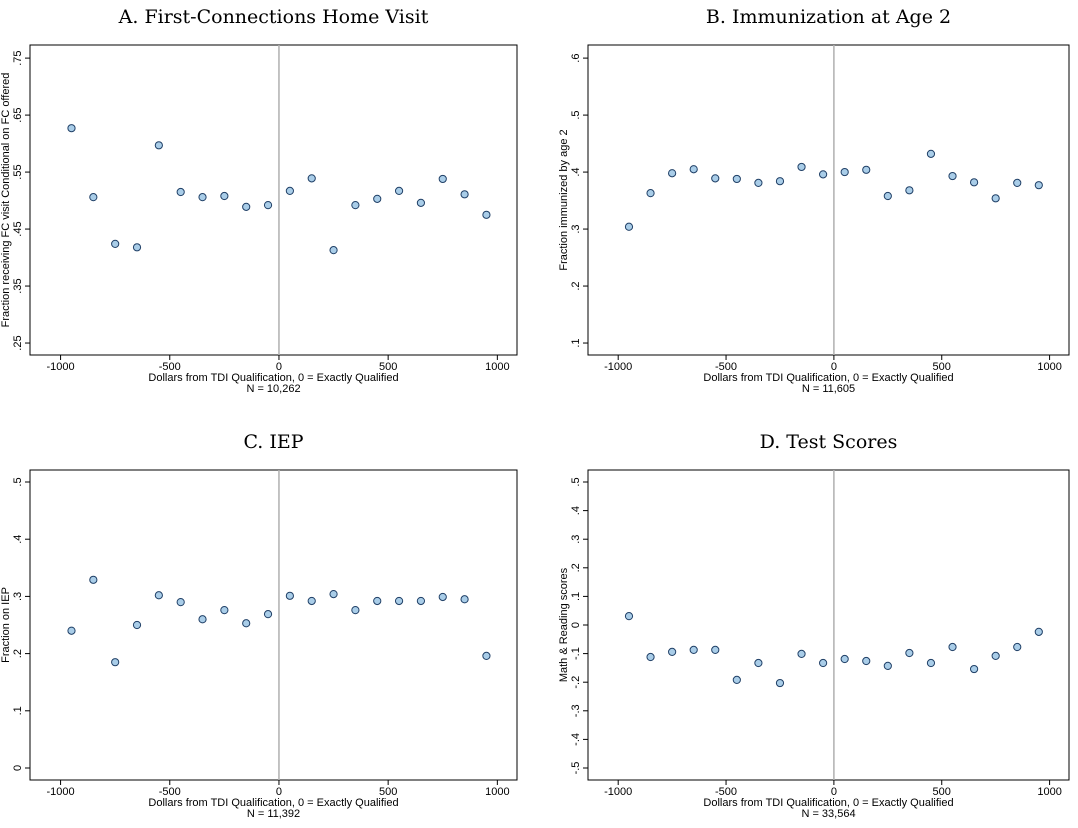 This screenshot has height=828, width=1078. Describe the element at coordinates (6, 625) in the screenshot. I see `y-axis-label: Fraction on IEP` at that location.